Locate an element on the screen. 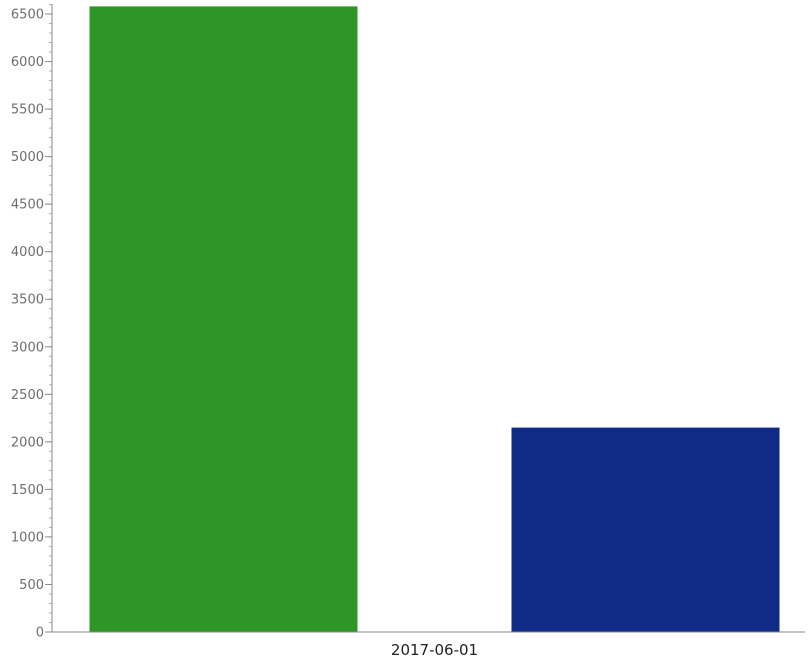  y-tick-label: 1500 is located at coordinates (27, 490).